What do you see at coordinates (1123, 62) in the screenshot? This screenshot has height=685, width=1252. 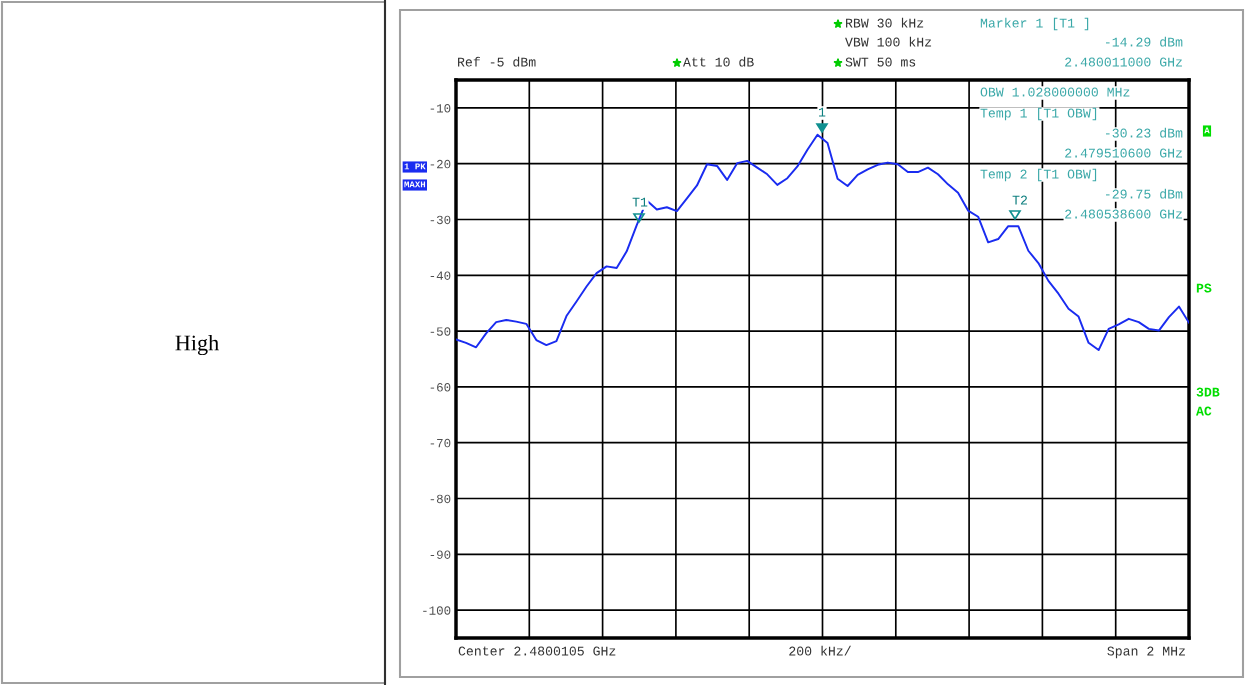 I see `text: 2.480011000 GHz` at bounding box center [1123, 62].